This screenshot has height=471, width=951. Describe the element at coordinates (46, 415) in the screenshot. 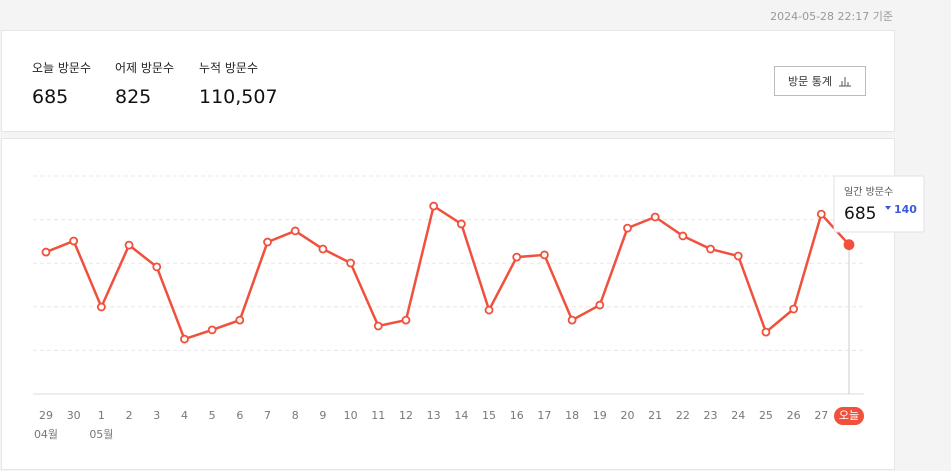

I see `x-tick-label: 29` at that location.